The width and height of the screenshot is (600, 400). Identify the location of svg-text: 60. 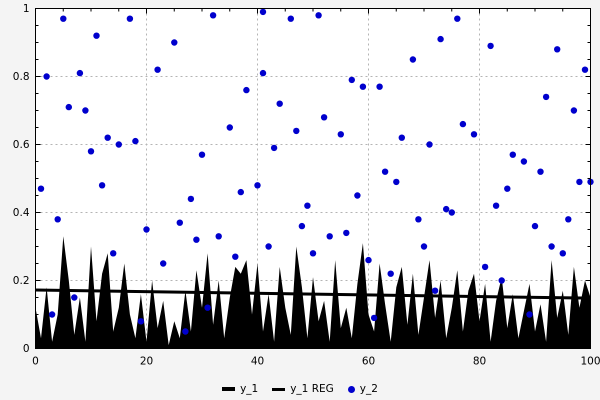
(368, 362).